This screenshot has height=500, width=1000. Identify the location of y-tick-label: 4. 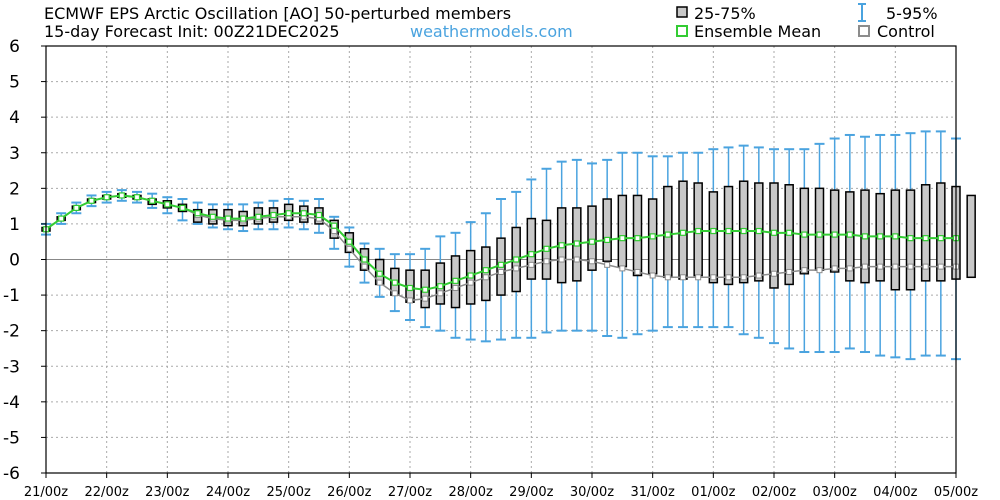
(14, 118).